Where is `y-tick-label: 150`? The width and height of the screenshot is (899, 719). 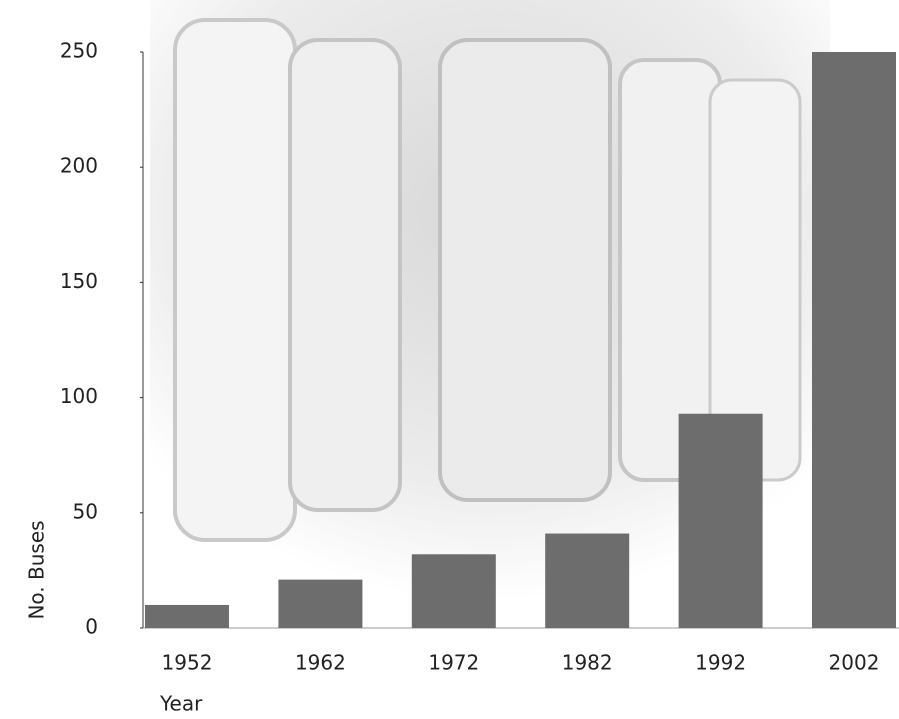 y-tick-label: 150 is located at coordinates (79, 281).